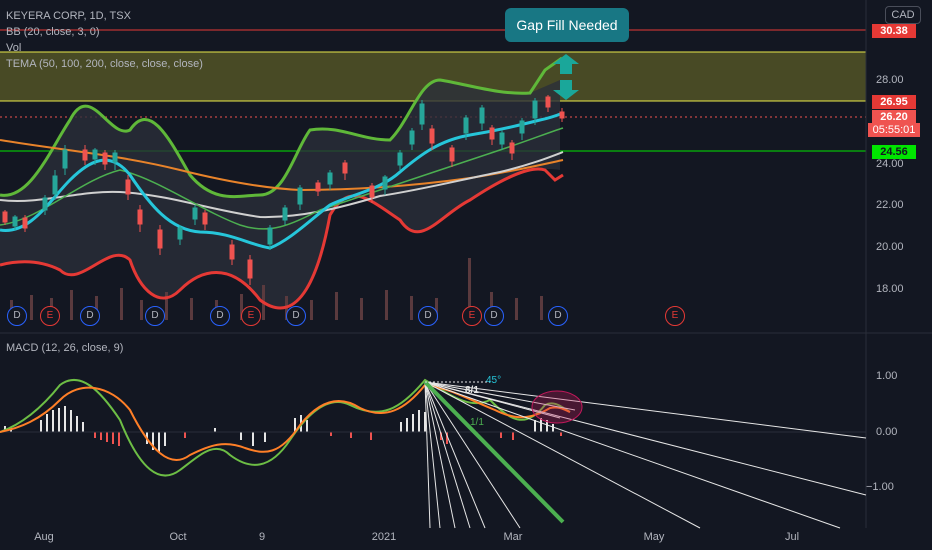 This screenshot has height=550, width=932. What do you see at coordinates (14, 48) in the screenshot?
I see `indicator-vol-legend: Vol` at bounding box center [14, 48].